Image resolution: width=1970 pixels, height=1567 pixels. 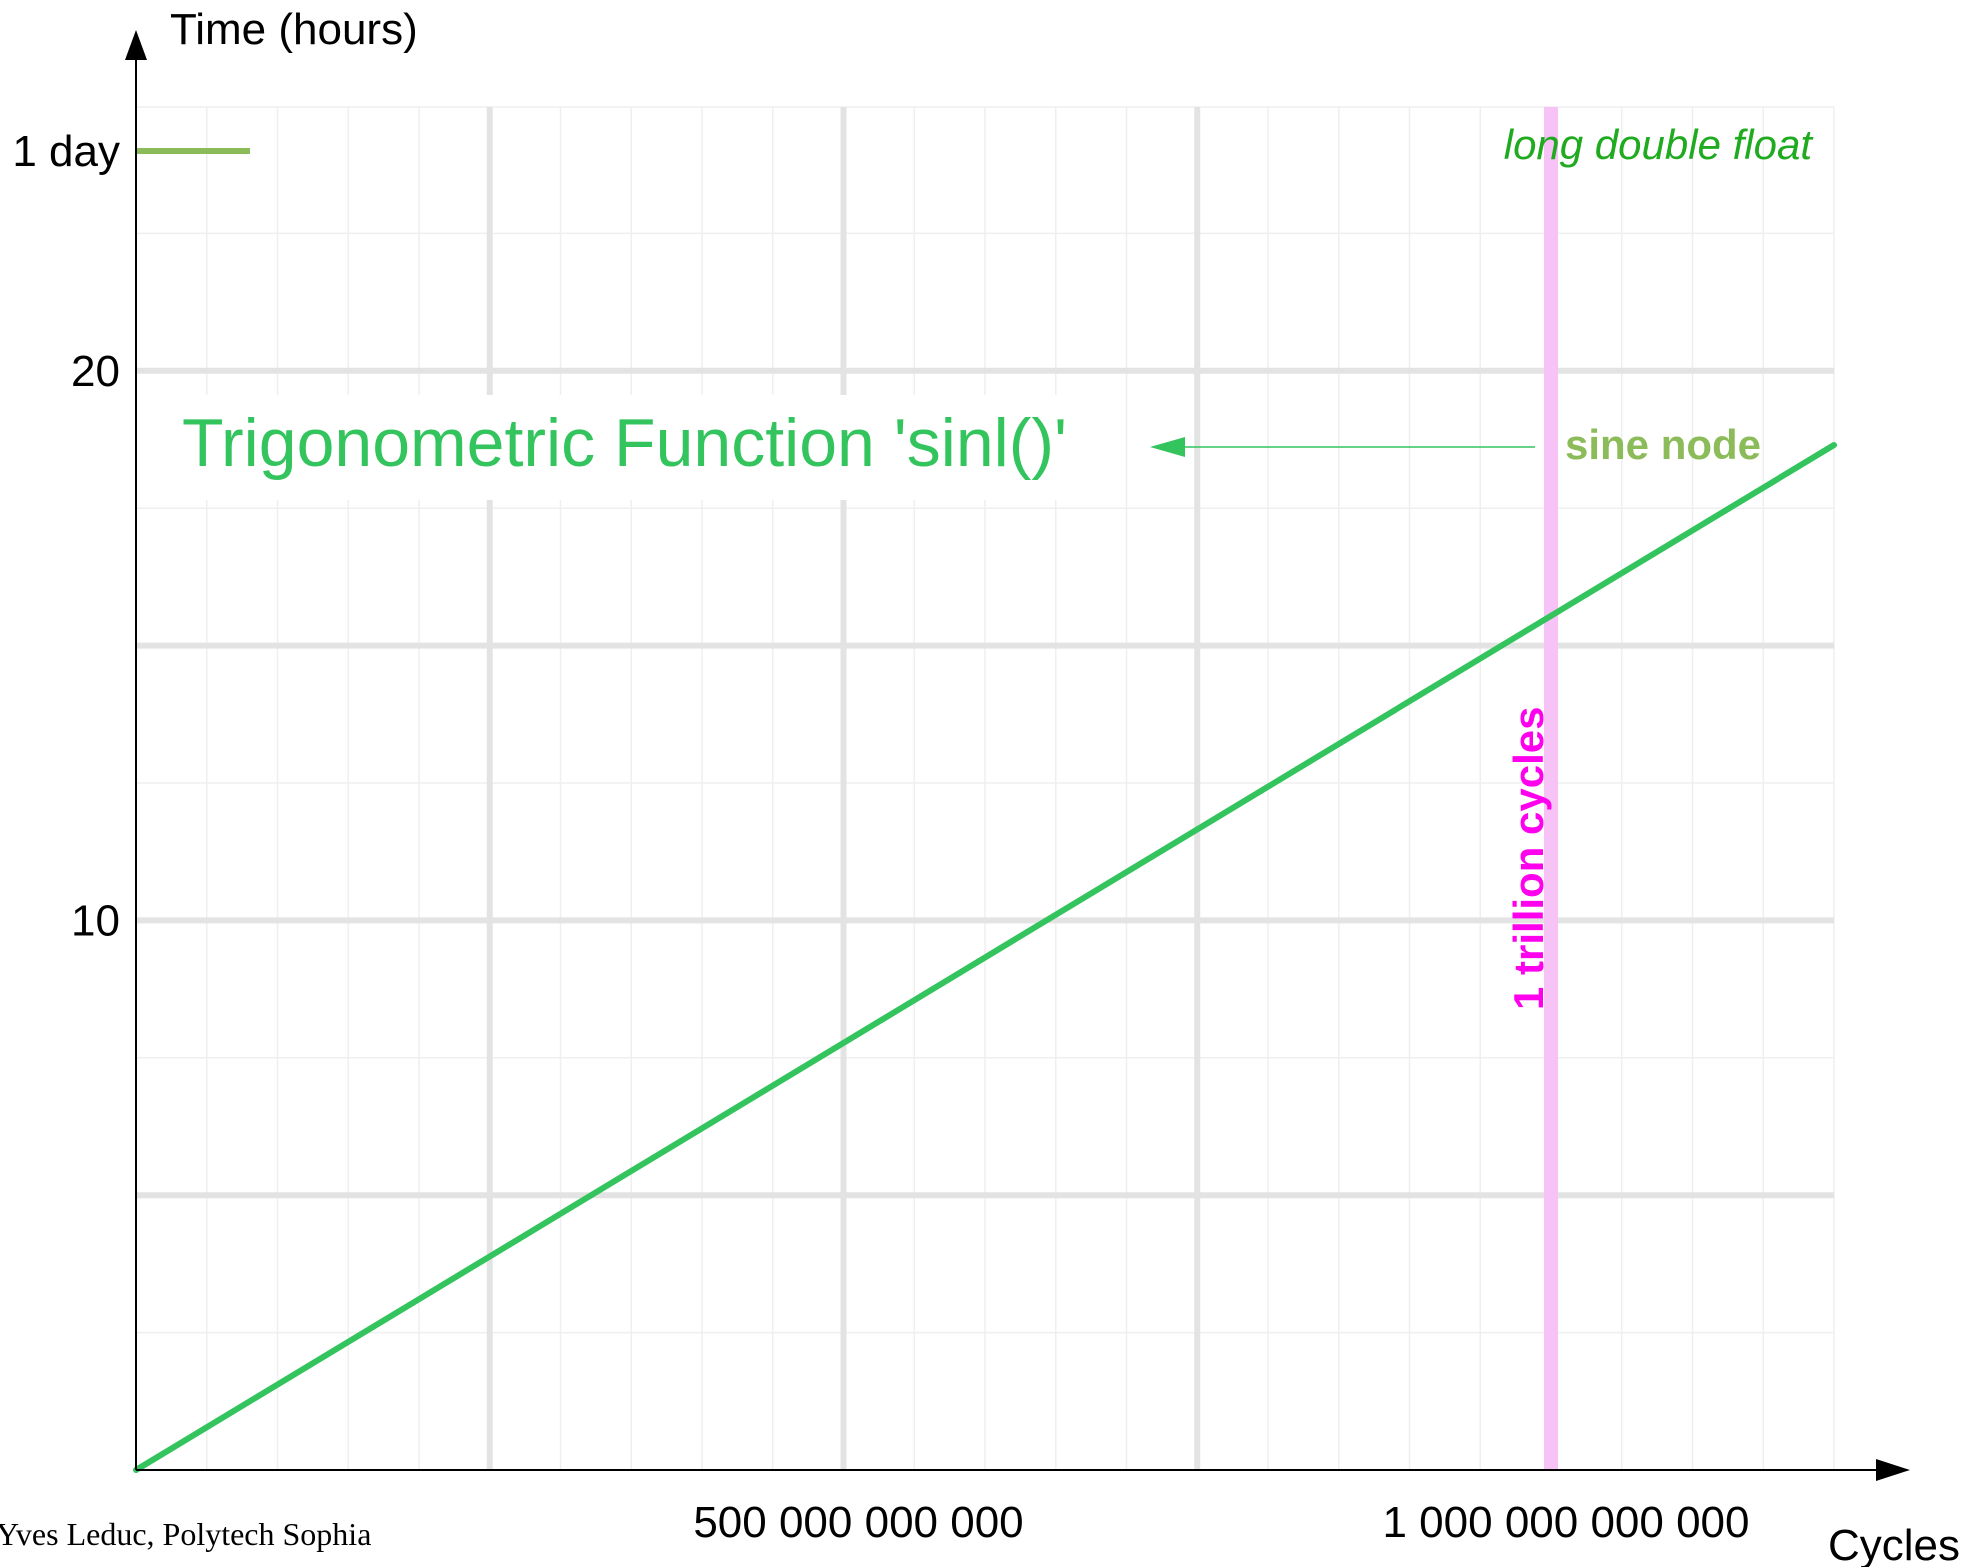 I want to click on y-axis-label: Time (hours), so click(x=294, y=29).